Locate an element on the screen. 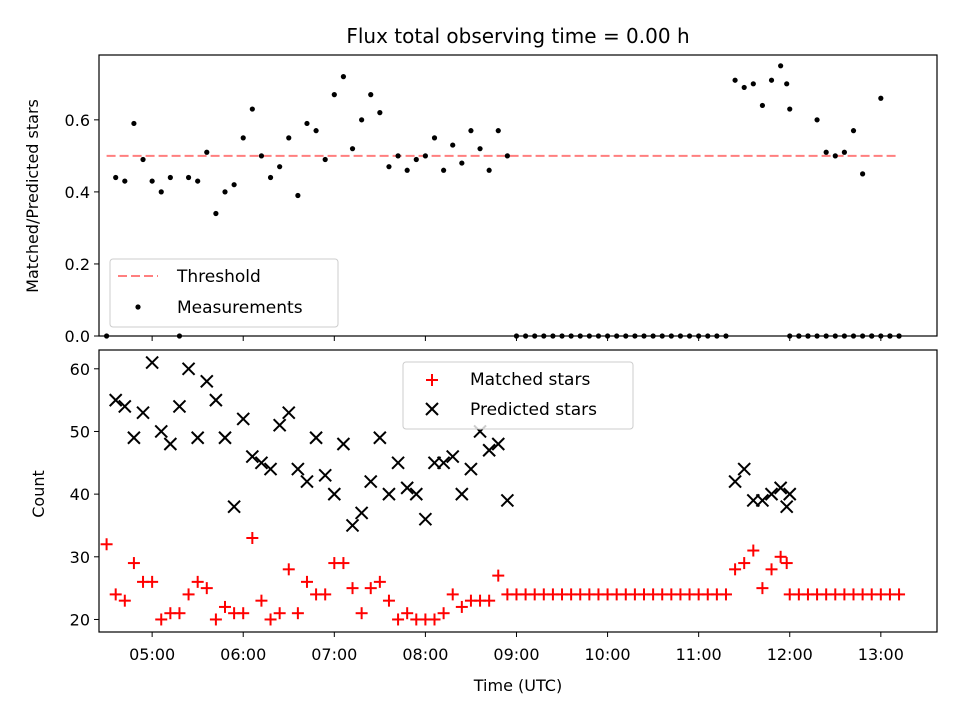  bottom-y-tick-label: 40 is located at coordinates (80, 494).